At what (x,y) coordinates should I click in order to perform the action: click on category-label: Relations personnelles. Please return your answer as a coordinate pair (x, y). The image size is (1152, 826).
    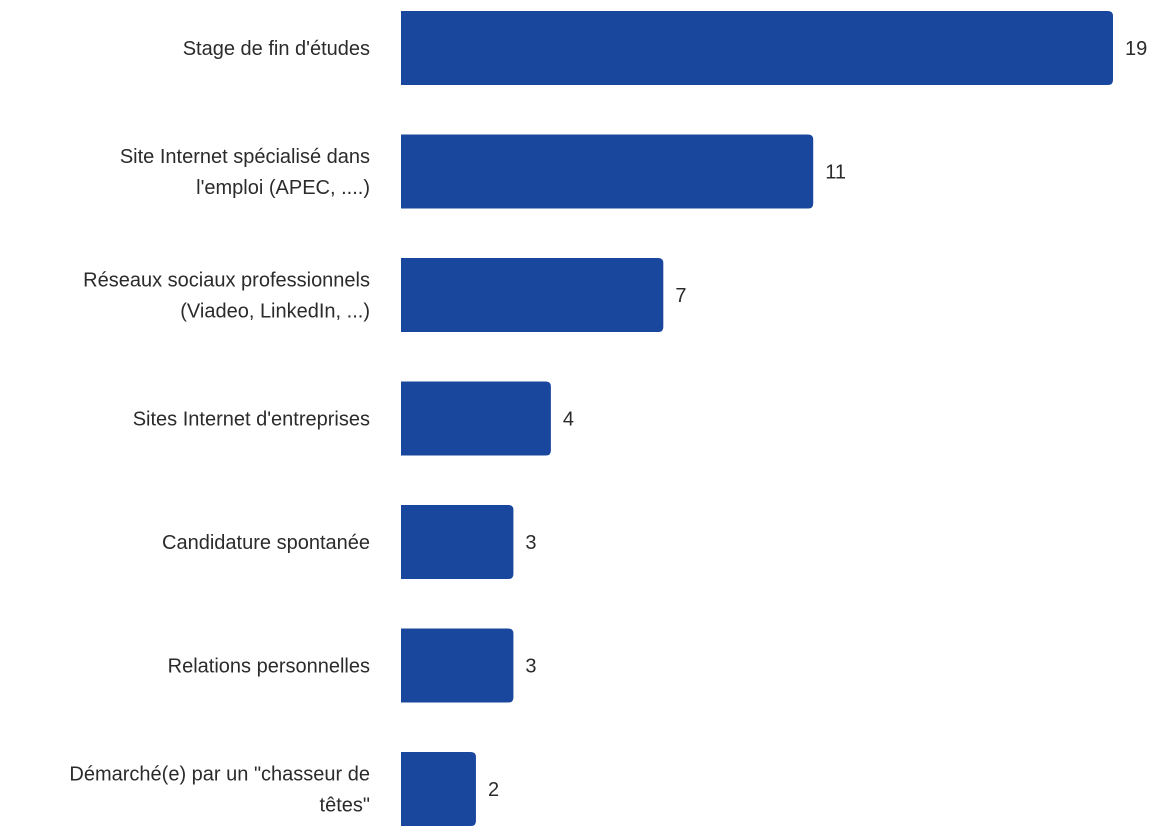
    Looking at the image, I should click on (269, 667).